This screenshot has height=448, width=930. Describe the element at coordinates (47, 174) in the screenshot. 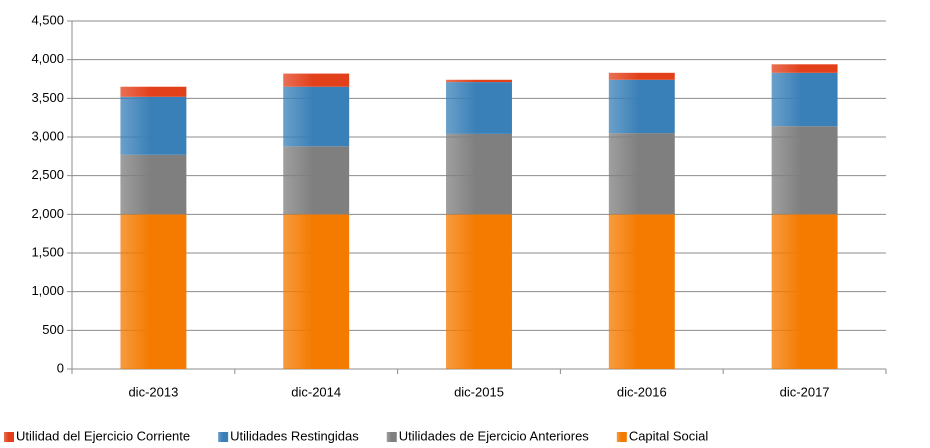

I see `y-tick-label: 2,500` at that location.